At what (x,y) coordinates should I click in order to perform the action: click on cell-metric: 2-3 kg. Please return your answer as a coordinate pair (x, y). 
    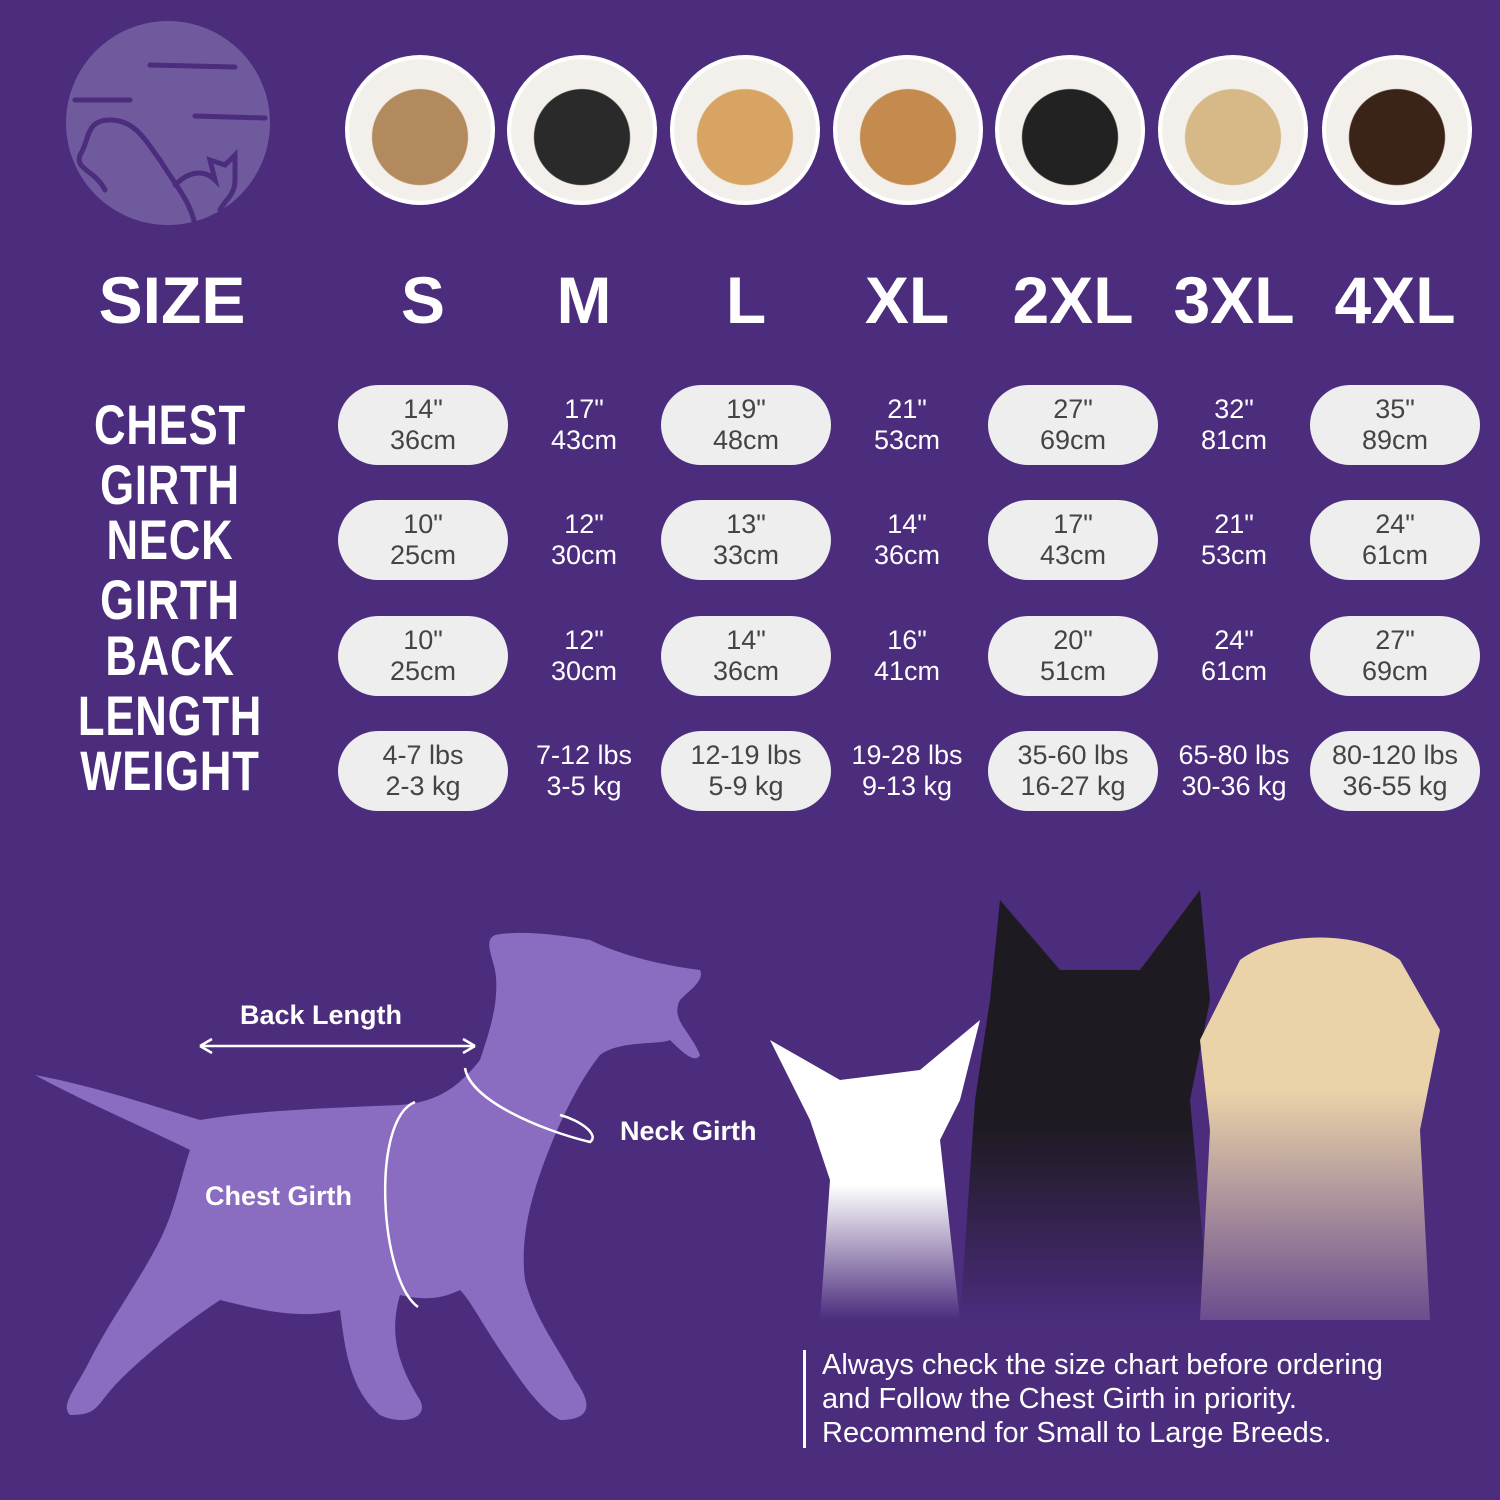
    Looking at the image, I should click on (423, 786).